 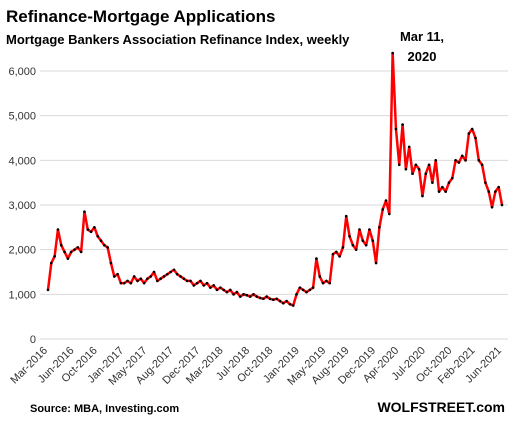 I want to click on credit: WOLFSTREET.com, so click(x=441, y=407).